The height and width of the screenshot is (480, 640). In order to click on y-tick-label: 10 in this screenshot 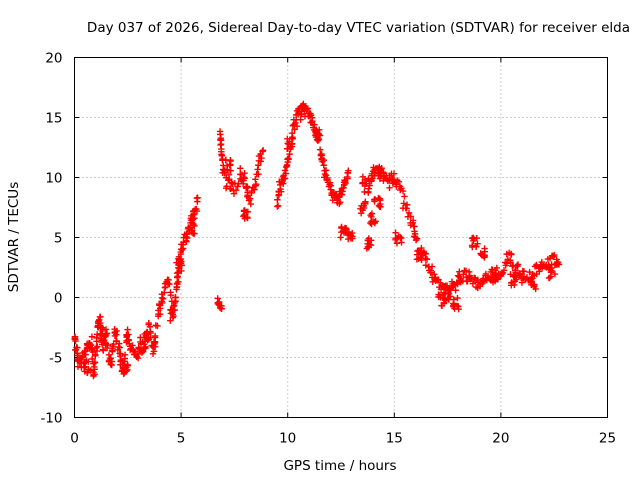, I will do `click(53, 179)`.